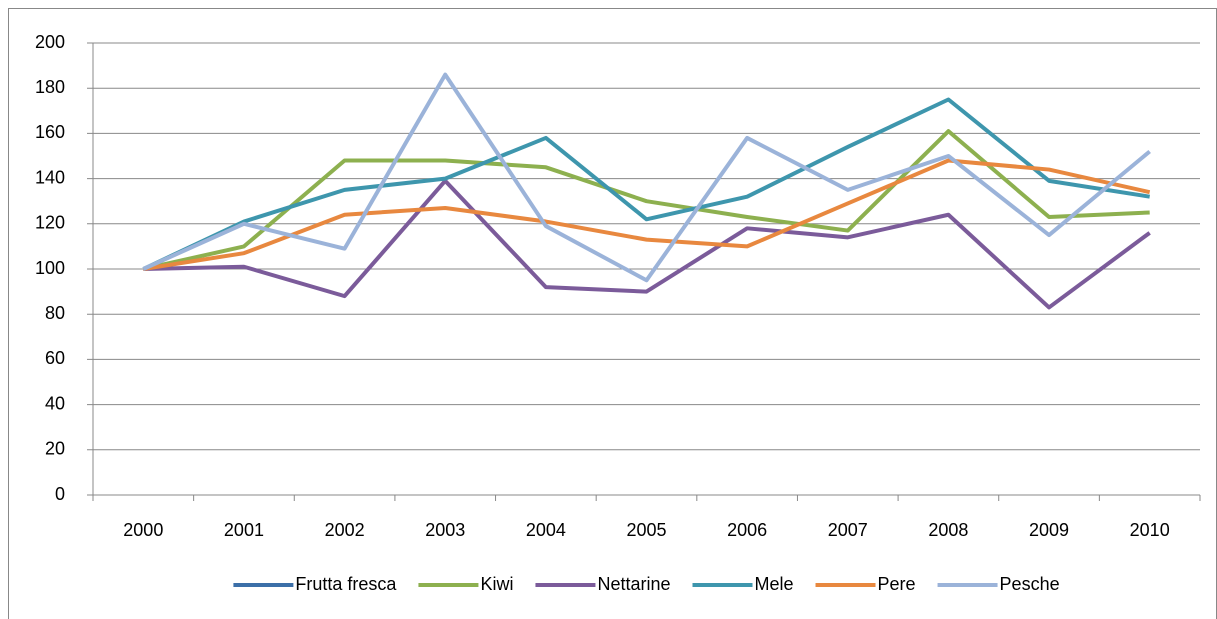 The image size is (1217, 619). What do you see at coordinates (445, 530) in the screenshot?
I see `x-tick-label: 2003` at bounding box center [445, 530].